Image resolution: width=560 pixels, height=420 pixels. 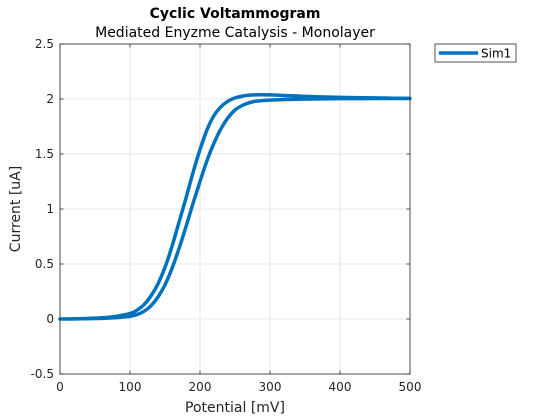 What do you see at coordinates (42, 374) in the screenshot?
I see `y-tick-label: -0.5` at bounding box center [42, 374].